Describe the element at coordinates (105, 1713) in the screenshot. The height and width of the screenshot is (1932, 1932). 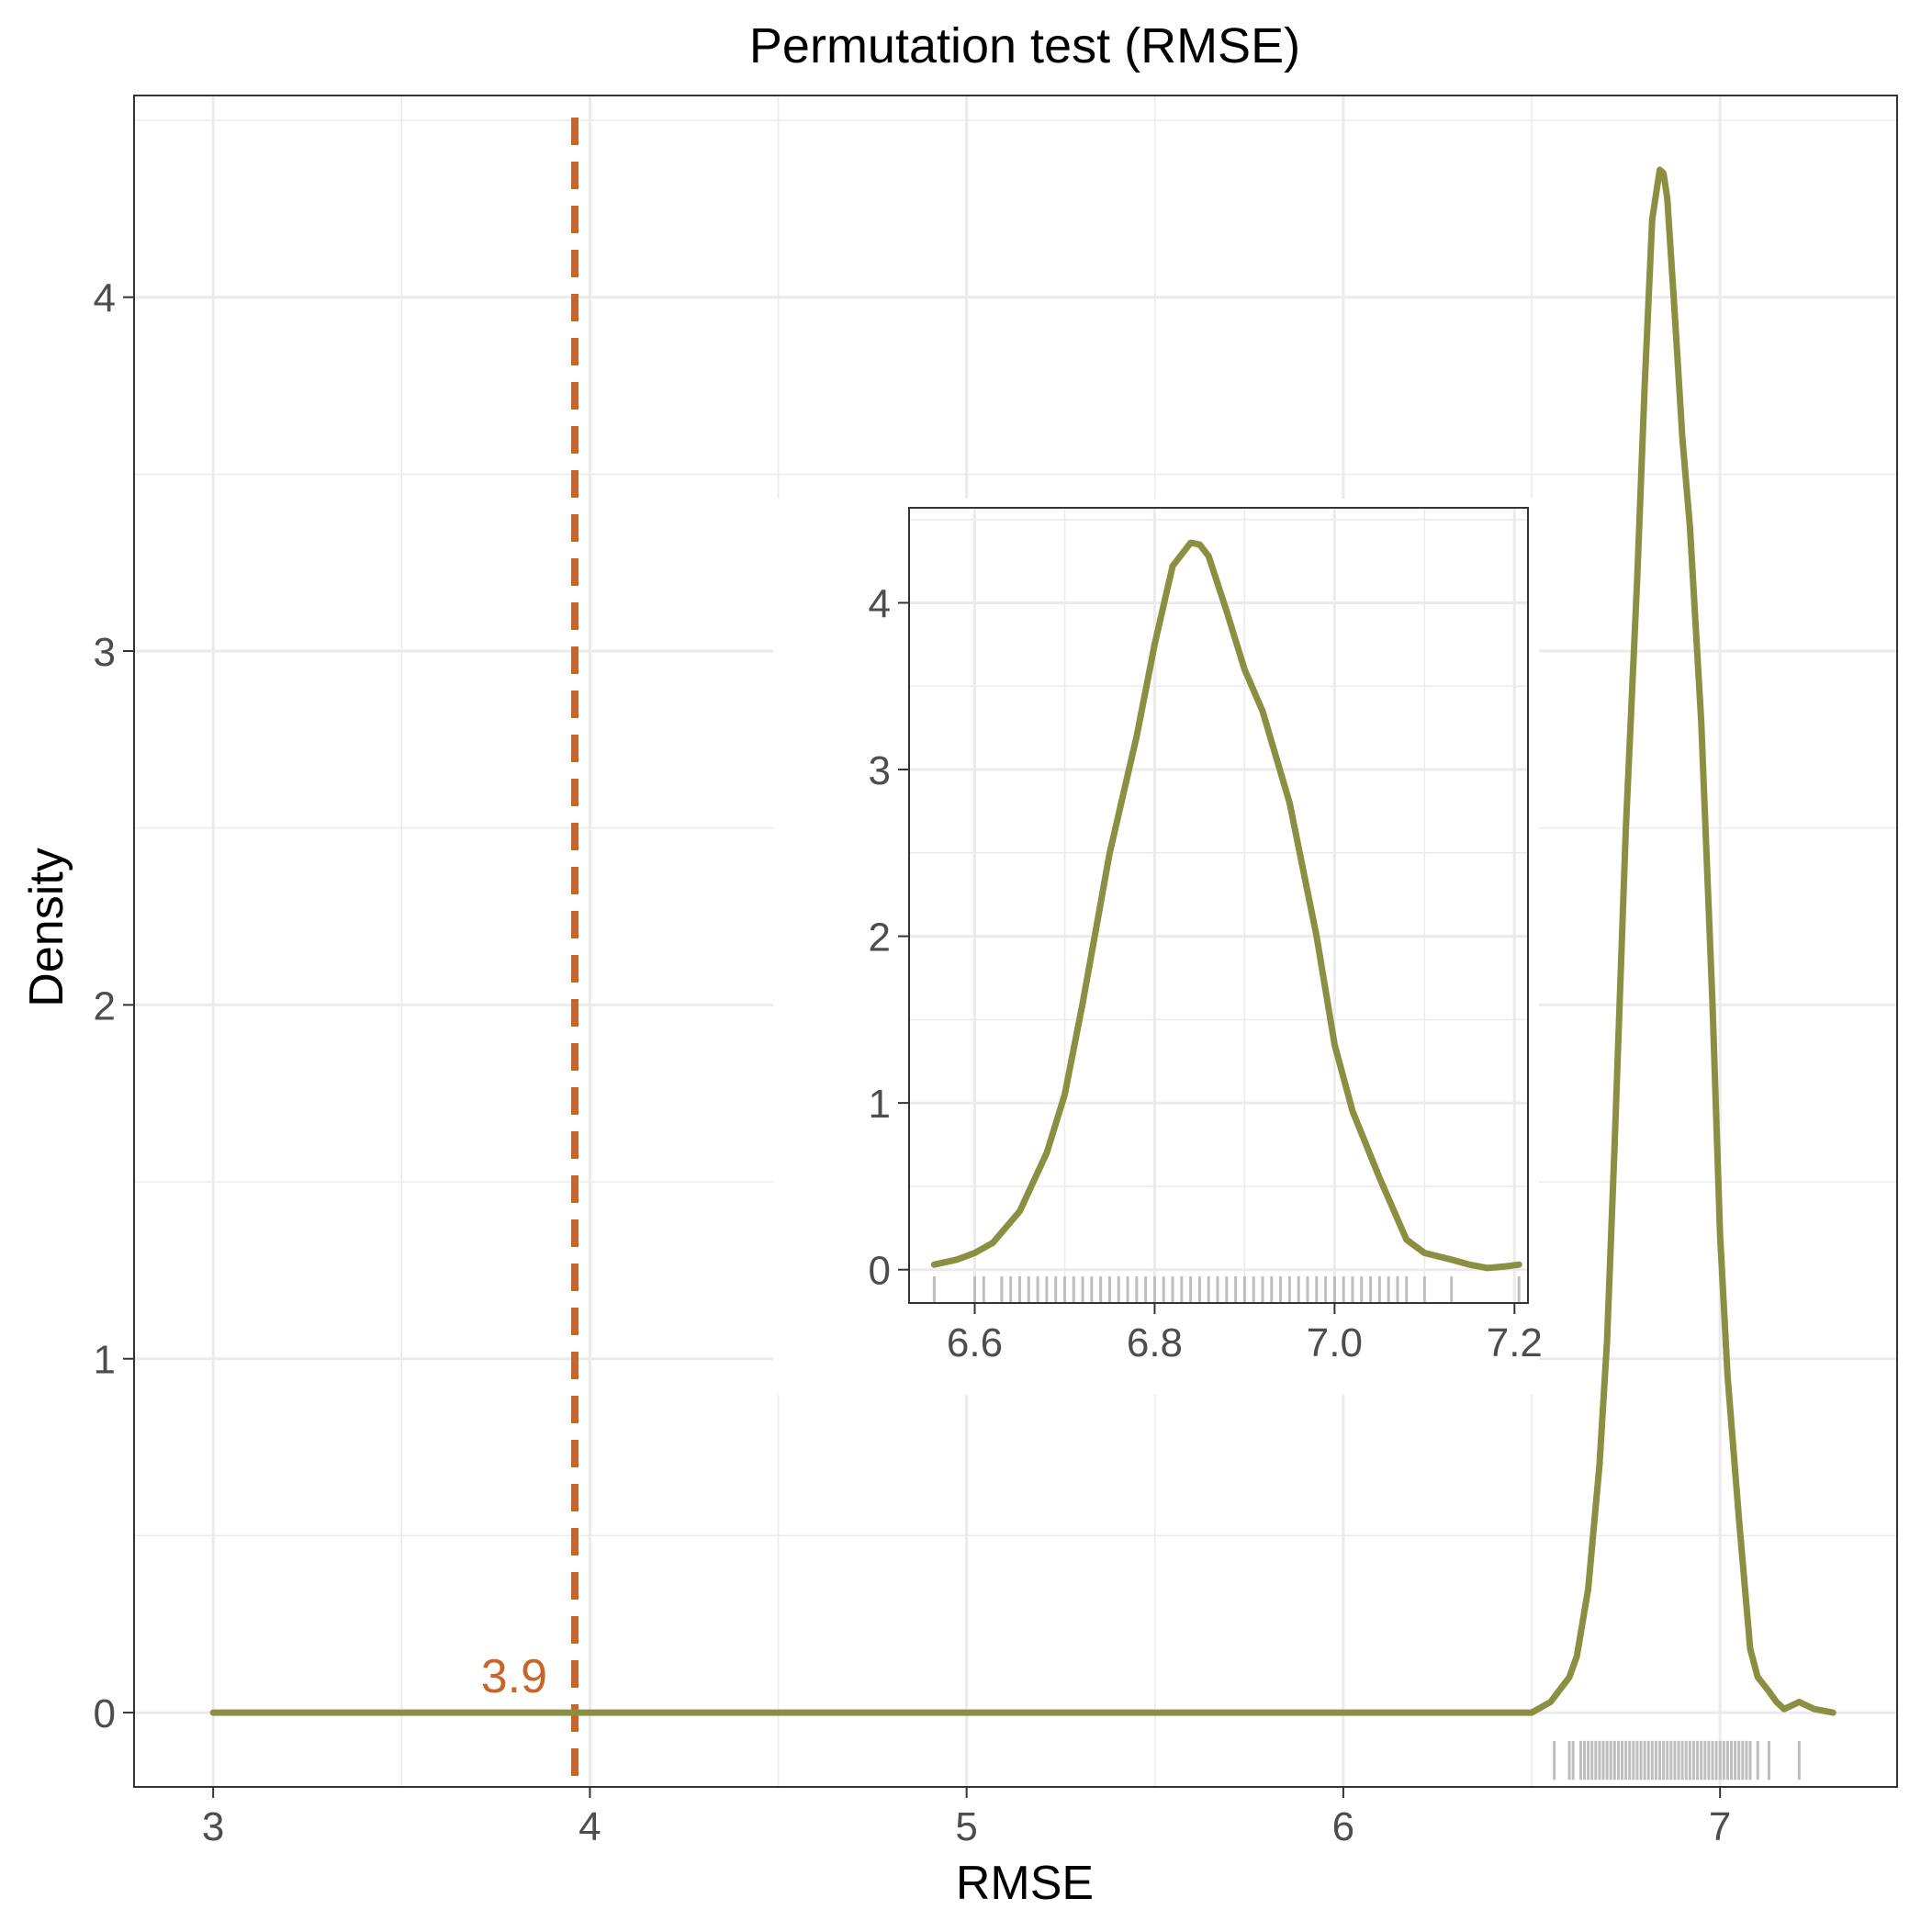
I see `y-tick-label: 0` at that location.